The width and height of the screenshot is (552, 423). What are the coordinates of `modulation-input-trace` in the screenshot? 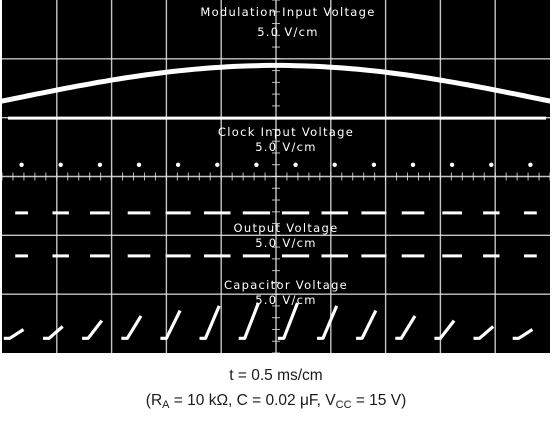 It's located at (276, 83).